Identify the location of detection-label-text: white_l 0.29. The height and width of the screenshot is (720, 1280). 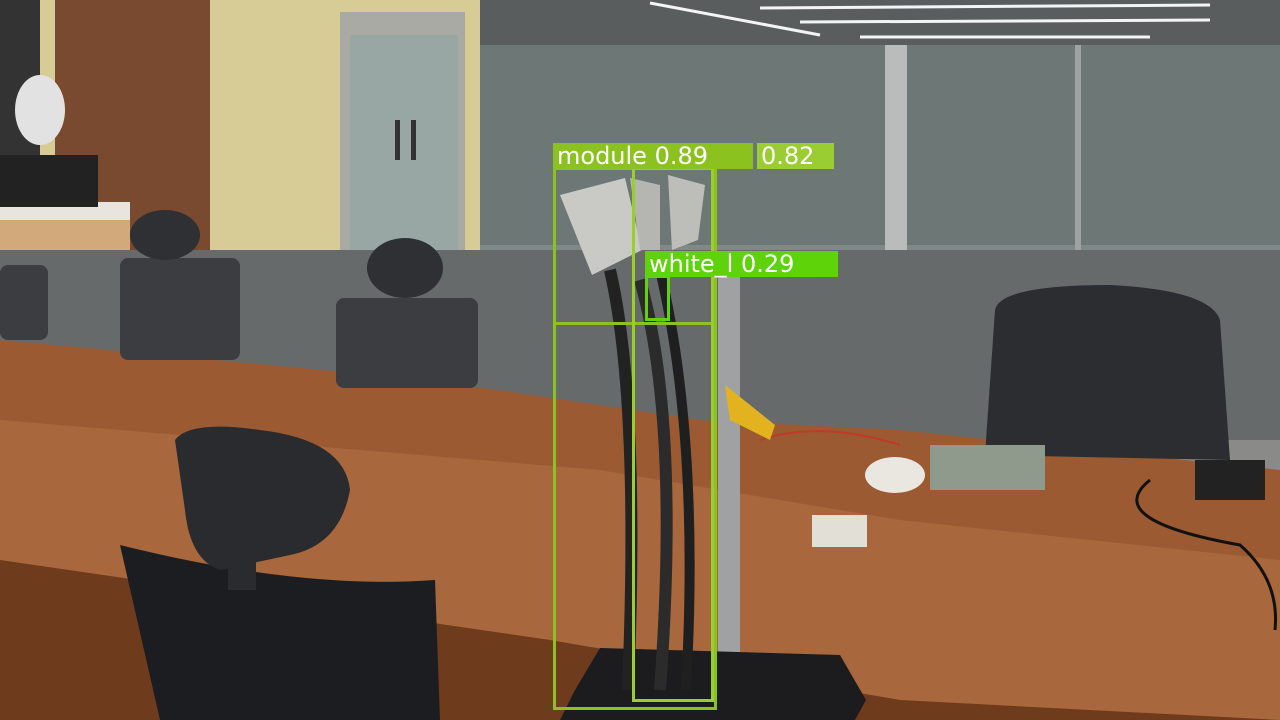
(722, 264).